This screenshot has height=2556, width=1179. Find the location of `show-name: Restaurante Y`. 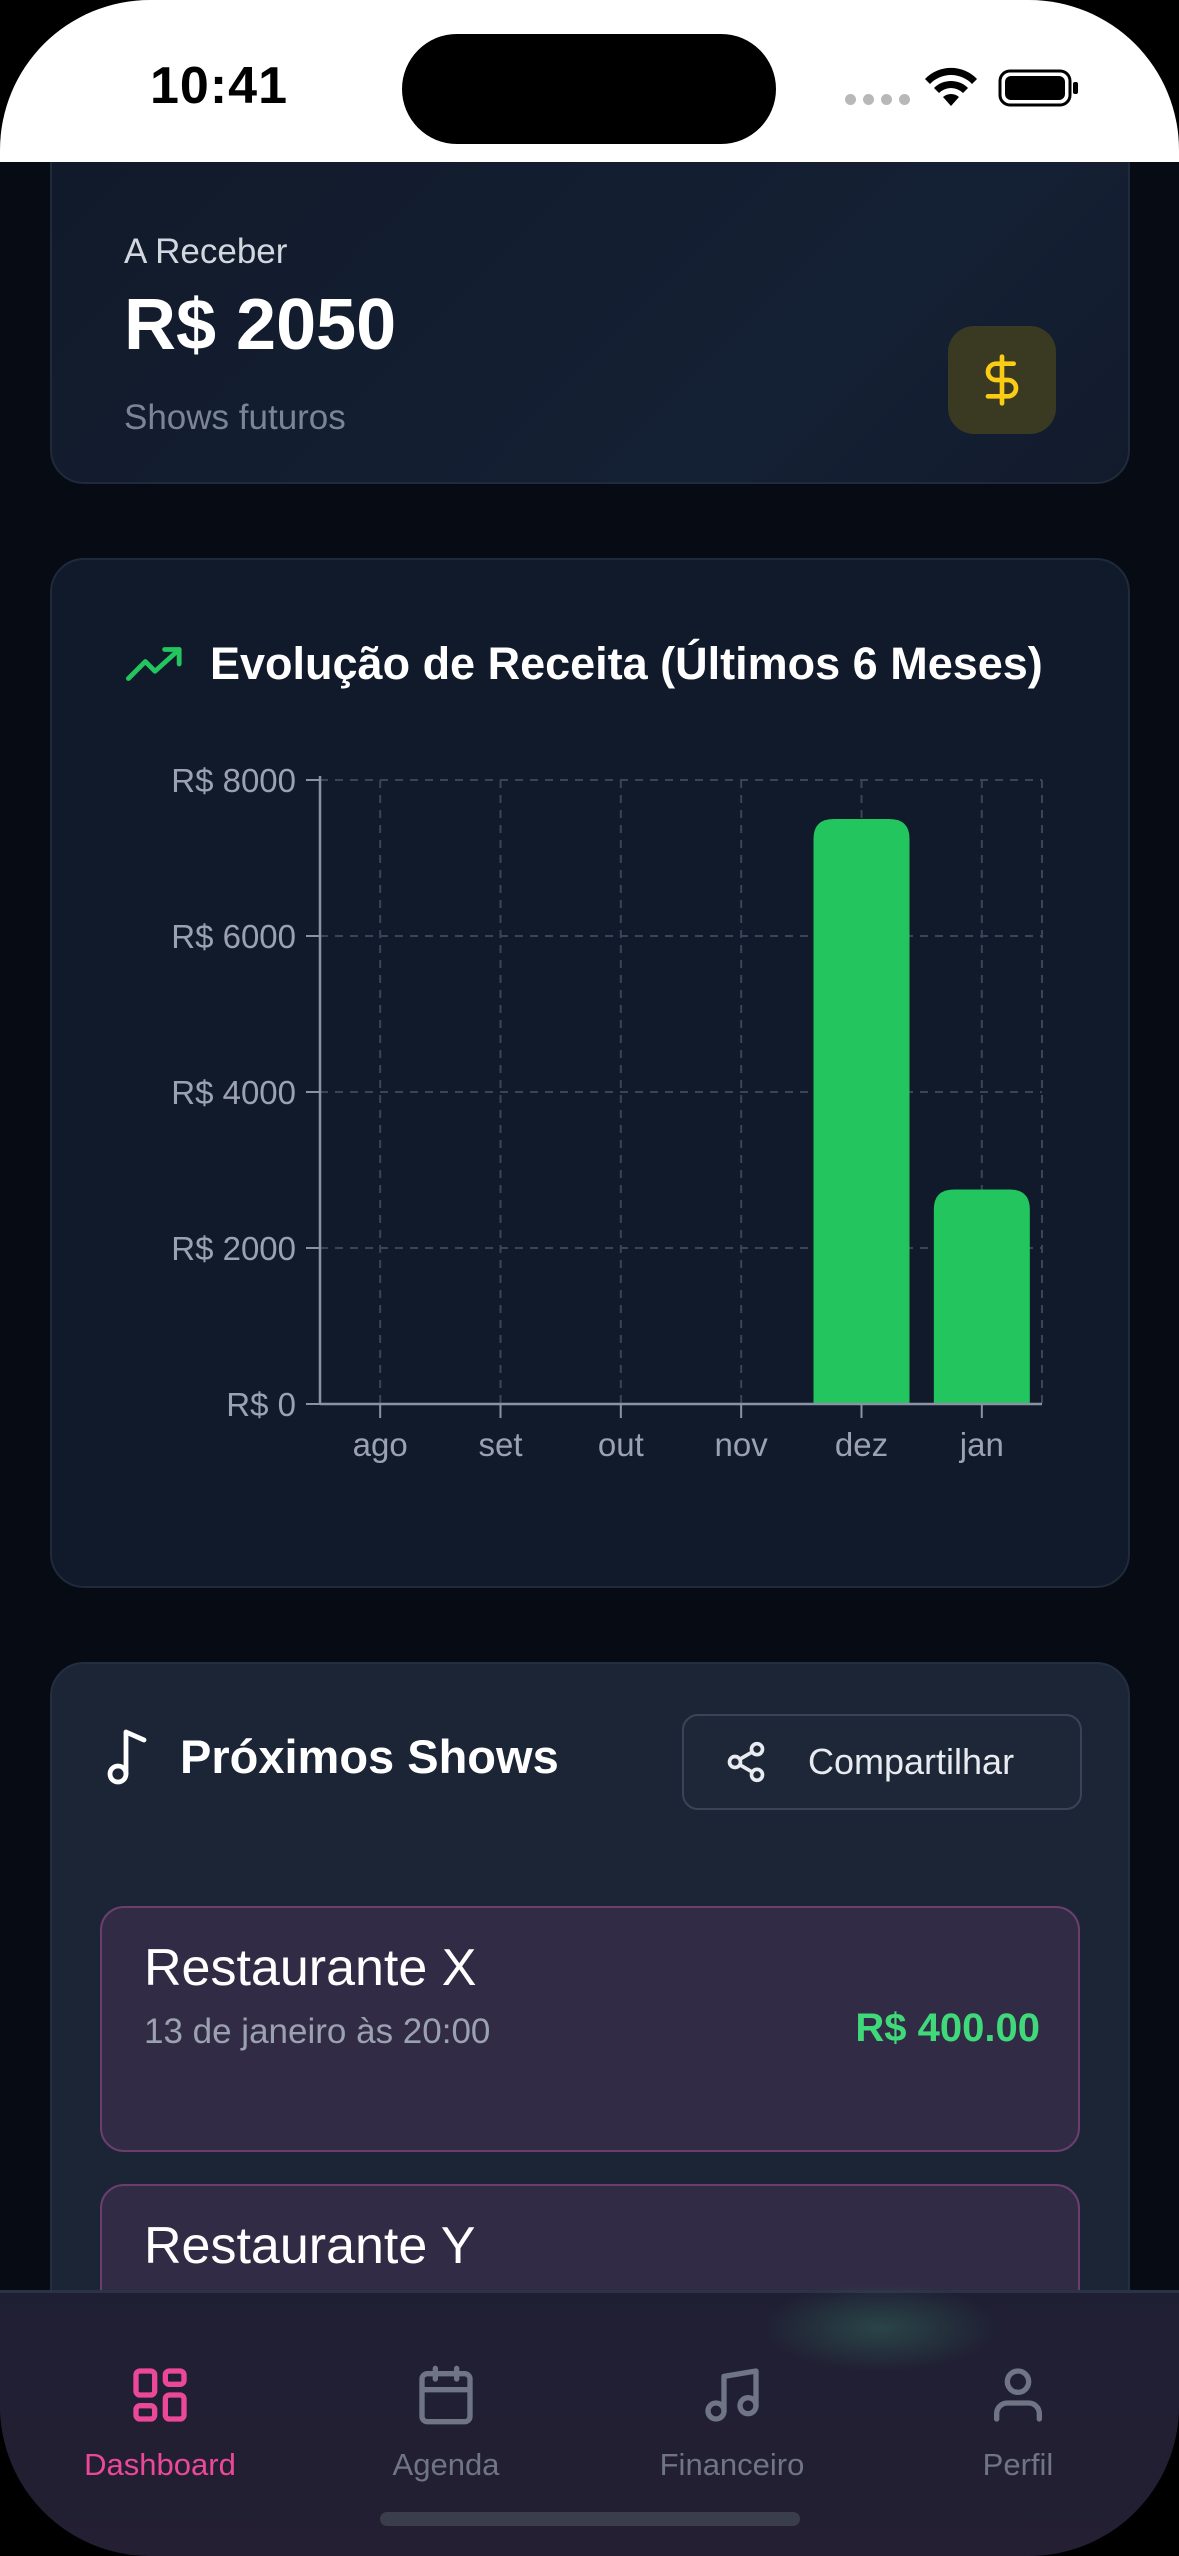

show-name: Restaurante Y is located at coordinates (310, 2246).